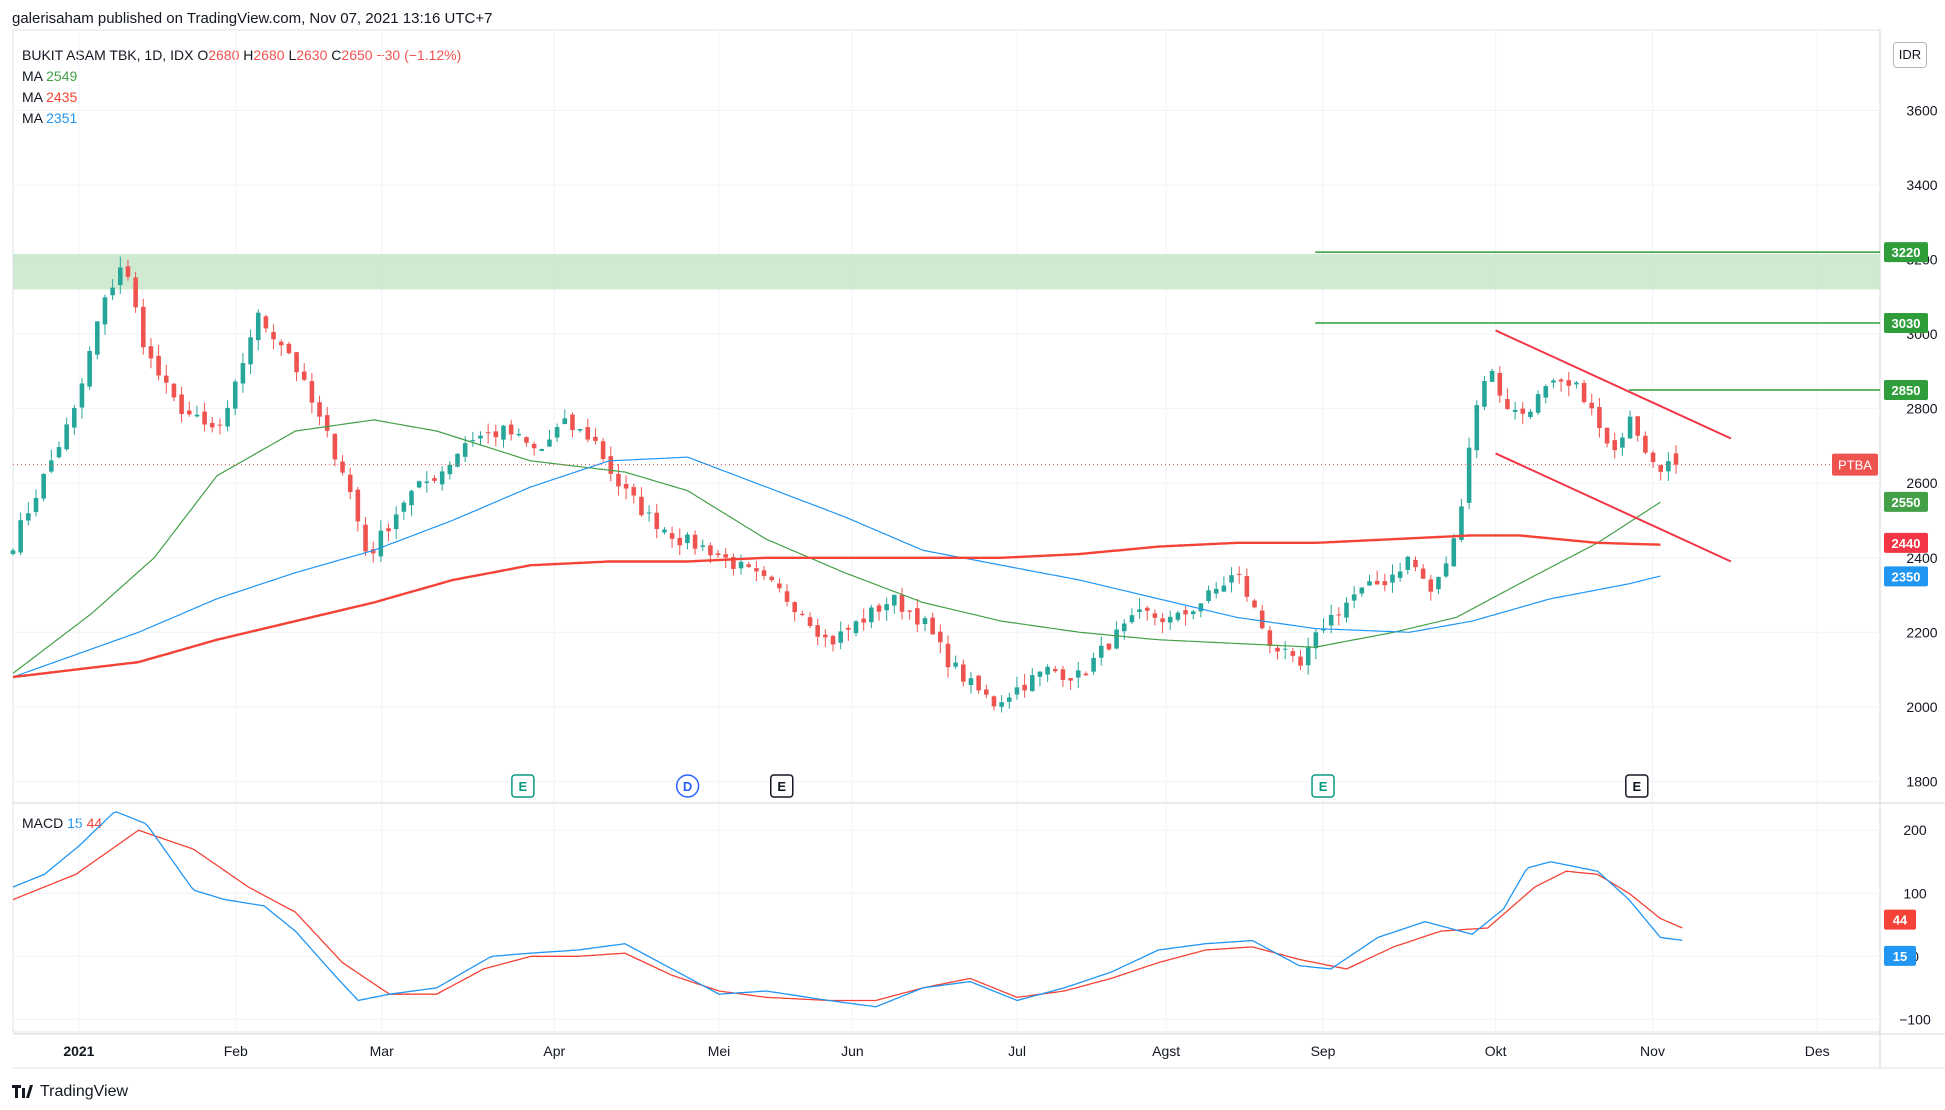 The image size is (1945, 1110). What do you see at coordinates (70, 1092) in the screenshot?
I see `tradingview-footer: TradingView` at bounding box center [70, 1092].